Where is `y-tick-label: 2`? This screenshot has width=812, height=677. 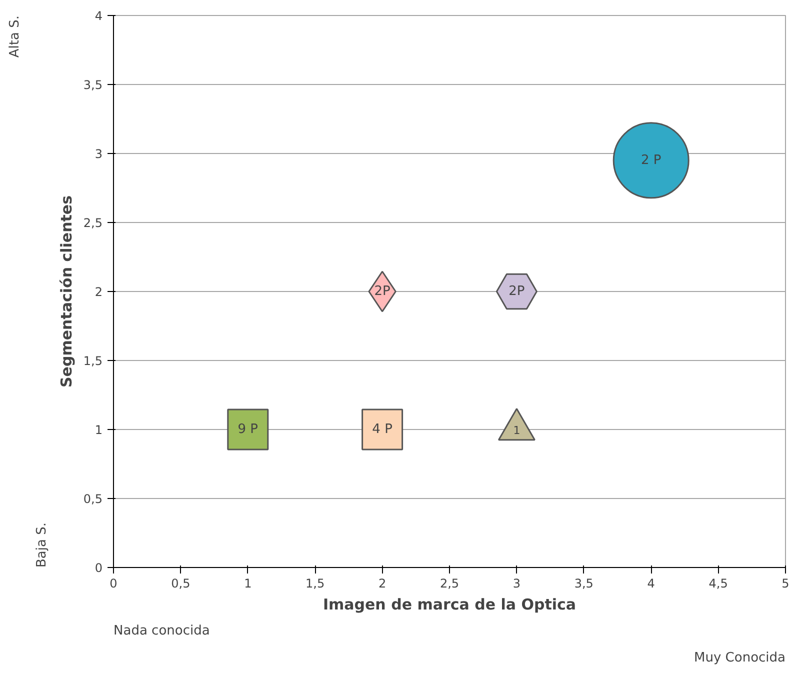
y-tick-label: 2 is located at coordinates (98, 292).